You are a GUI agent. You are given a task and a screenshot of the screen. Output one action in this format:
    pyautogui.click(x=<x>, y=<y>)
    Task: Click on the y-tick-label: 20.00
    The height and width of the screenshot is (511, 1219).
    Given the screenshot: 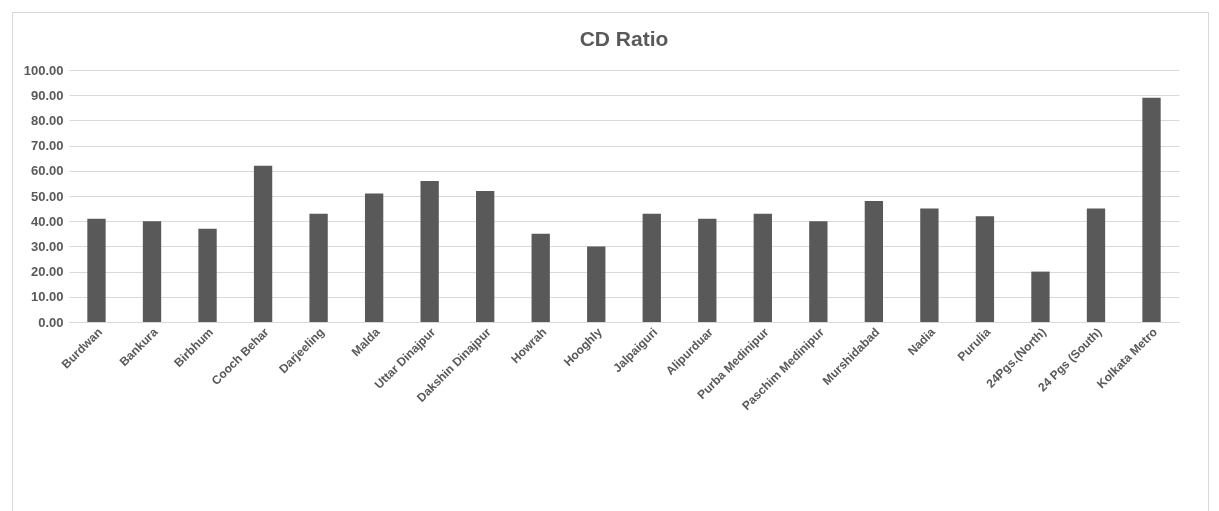 What is the action you would take?
    pyautogui.click(x=47, y=272)
    